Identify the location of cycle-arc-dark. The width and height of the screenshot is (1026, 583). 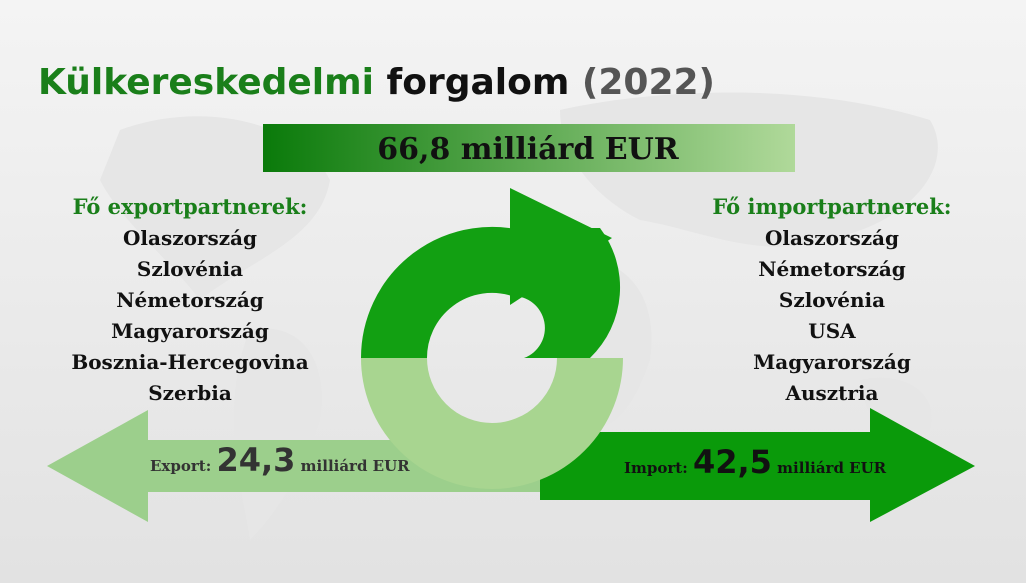
(445, 293).